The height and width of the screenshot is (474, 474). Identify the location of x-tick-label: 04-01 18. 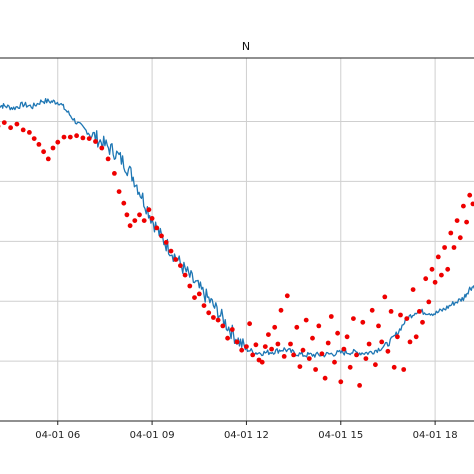
(435, 435).